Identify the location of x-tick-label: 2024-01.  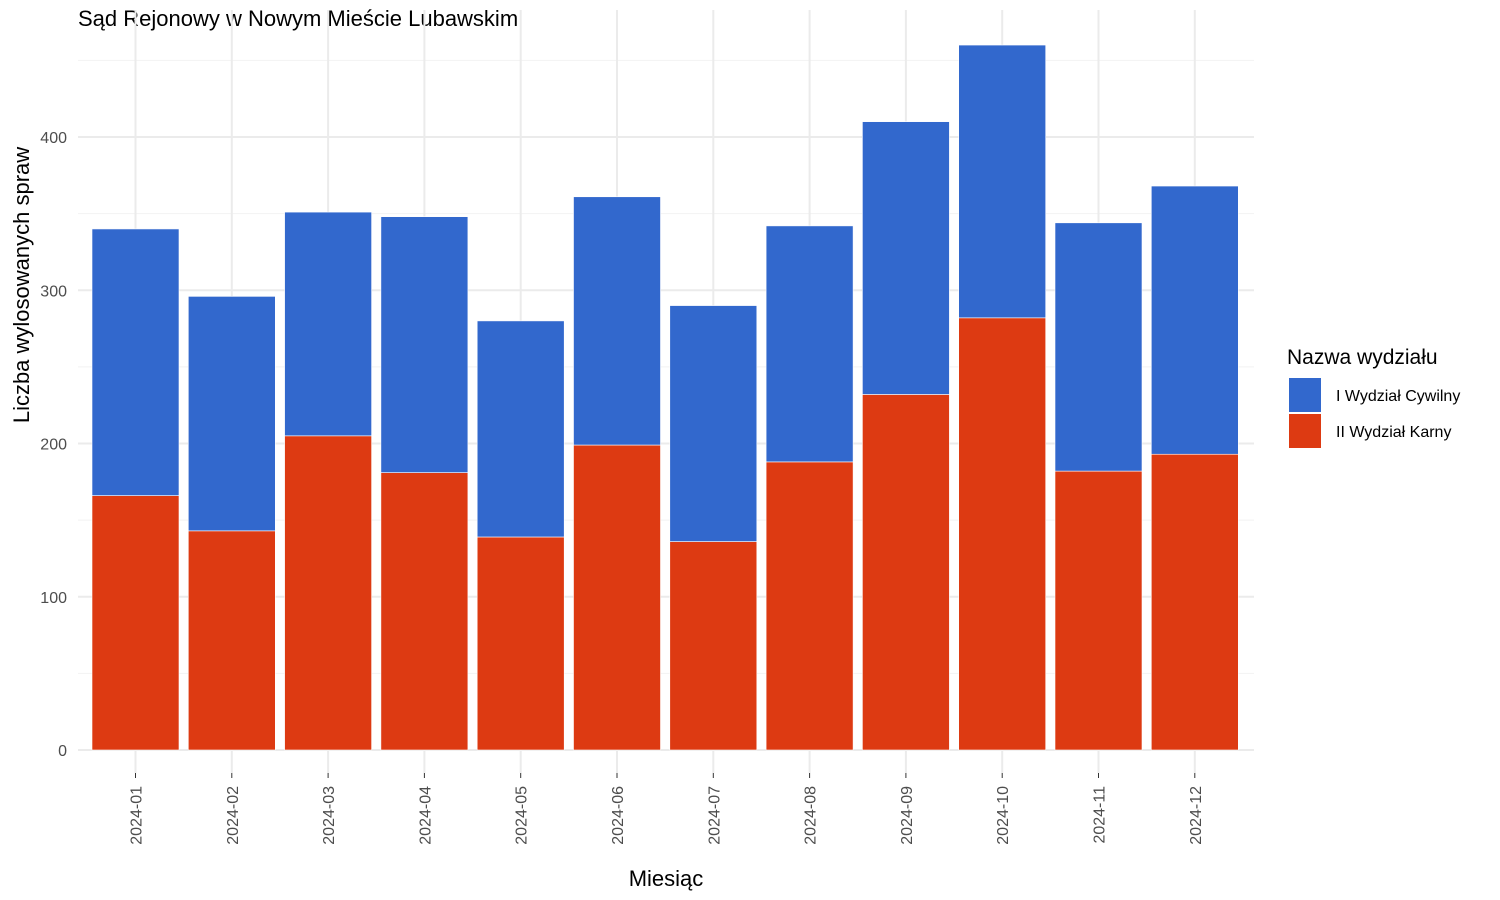
(137, 815).